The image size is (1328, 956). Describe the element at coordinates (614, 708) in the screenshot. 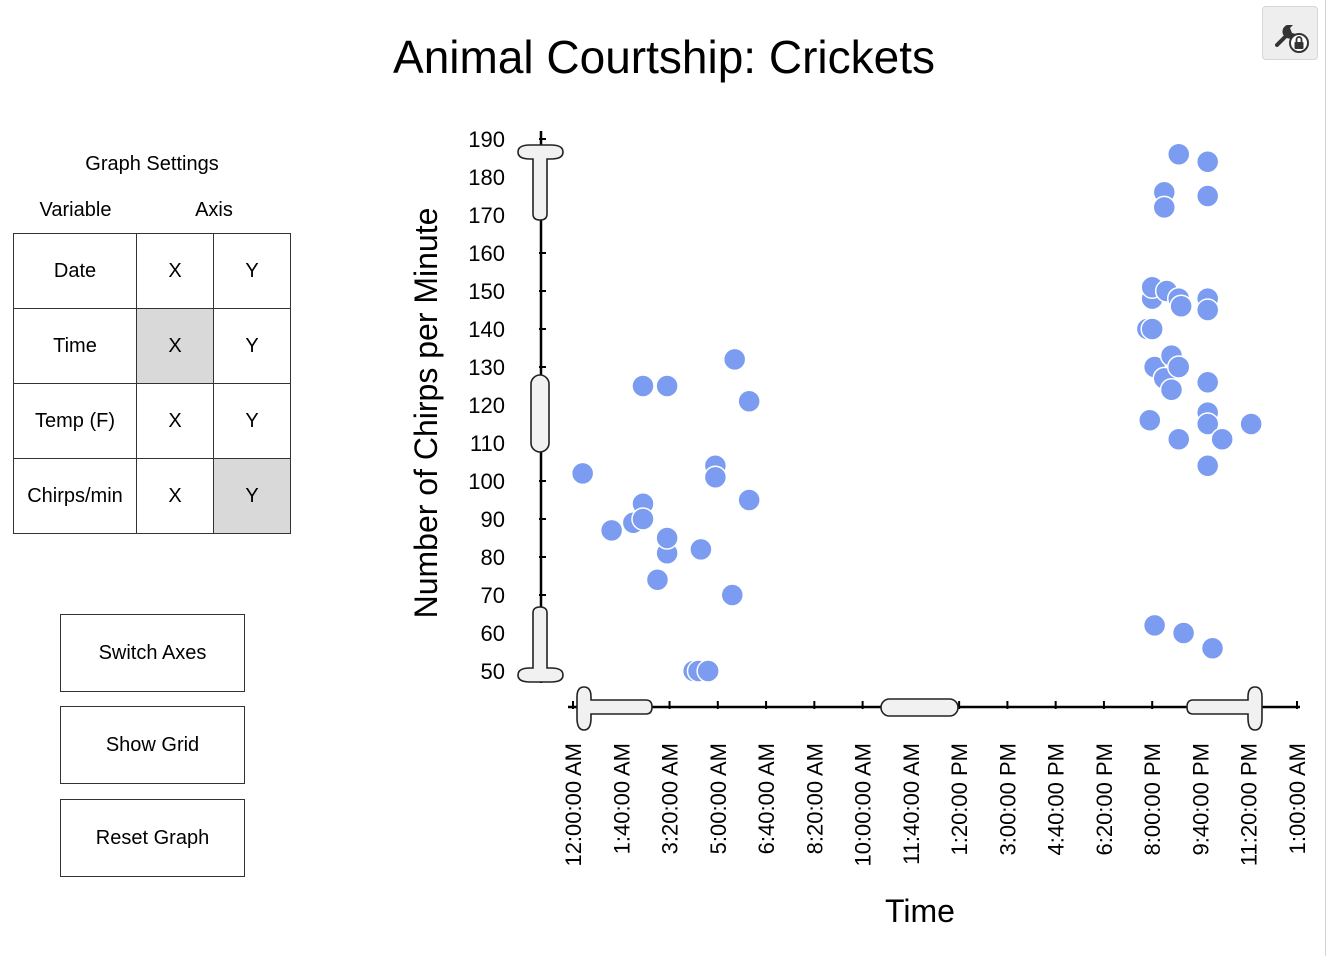

I see `x-axis-min-handle` at that location.